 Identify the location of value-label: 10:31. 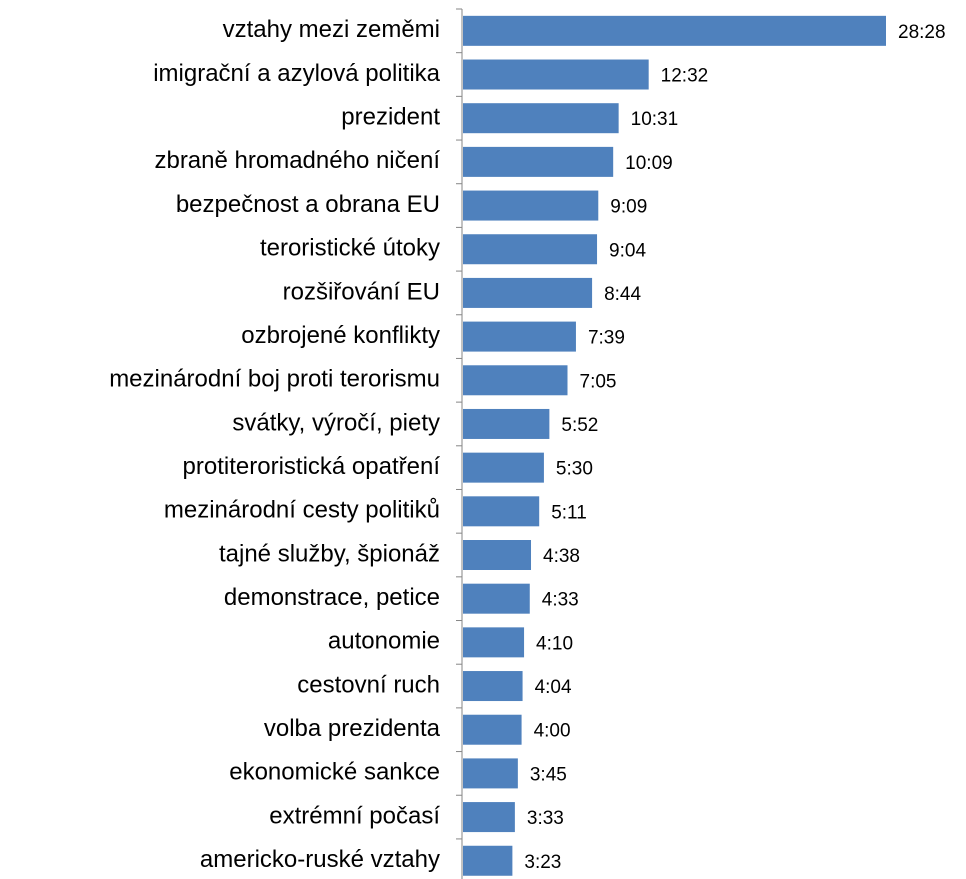
(655, 119).